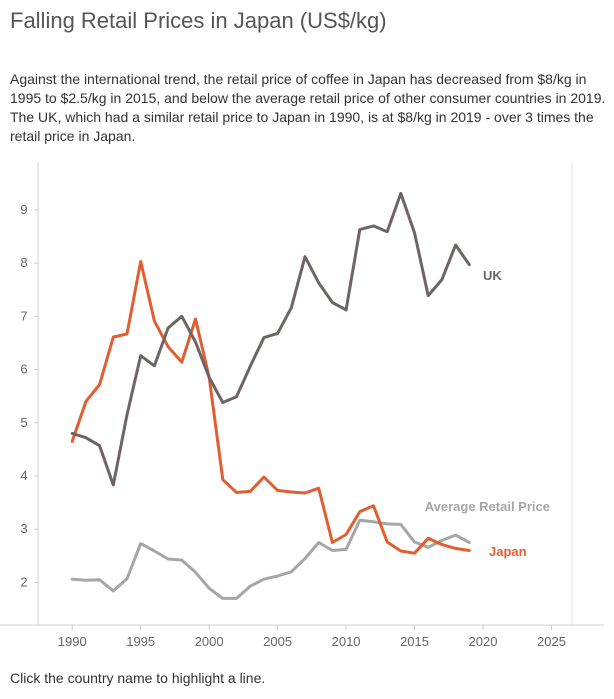 The image size is (614, 699). I want to click on x-tick-label: 2000, so click(209, 641).